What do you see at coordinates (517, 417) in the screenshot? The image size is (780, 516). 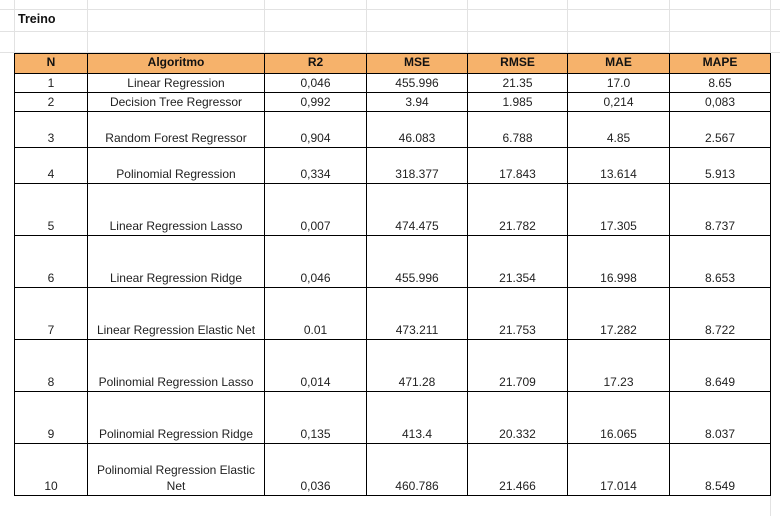 I see `cell-rmse: 20.332` at bounding box center [517, 417].